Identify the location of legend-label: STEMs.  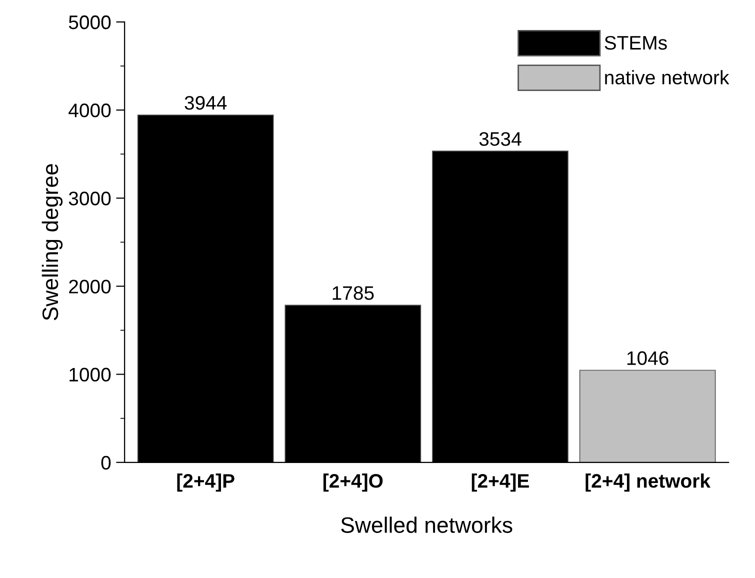
(635, 43).